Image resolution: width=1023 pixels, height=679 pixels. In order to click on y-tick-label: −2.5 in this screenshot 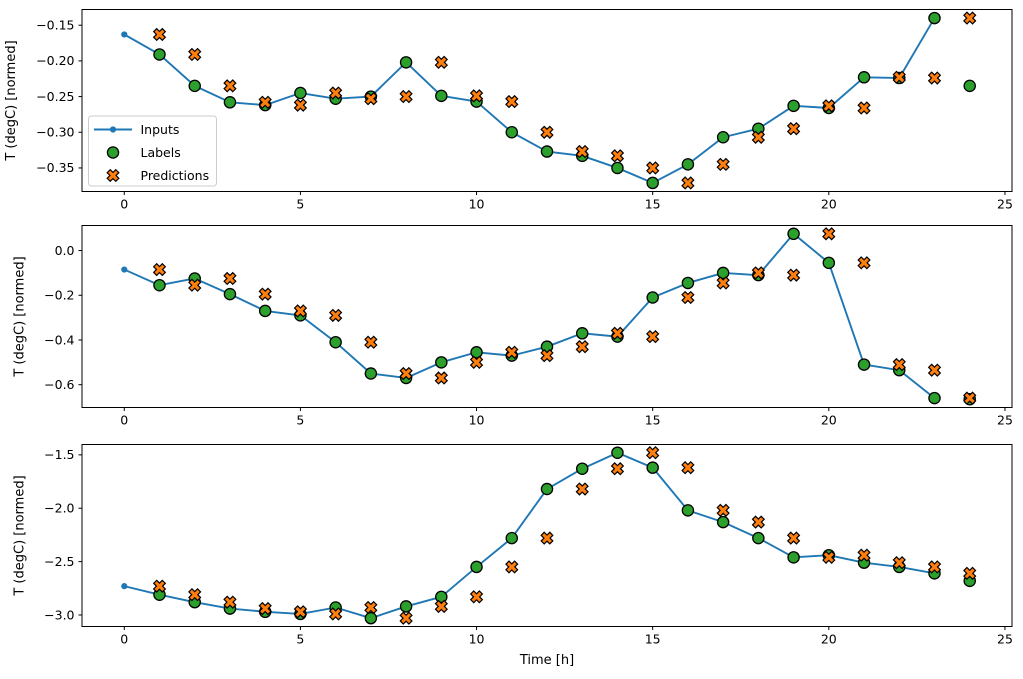, I will do `click(59, 561)`.